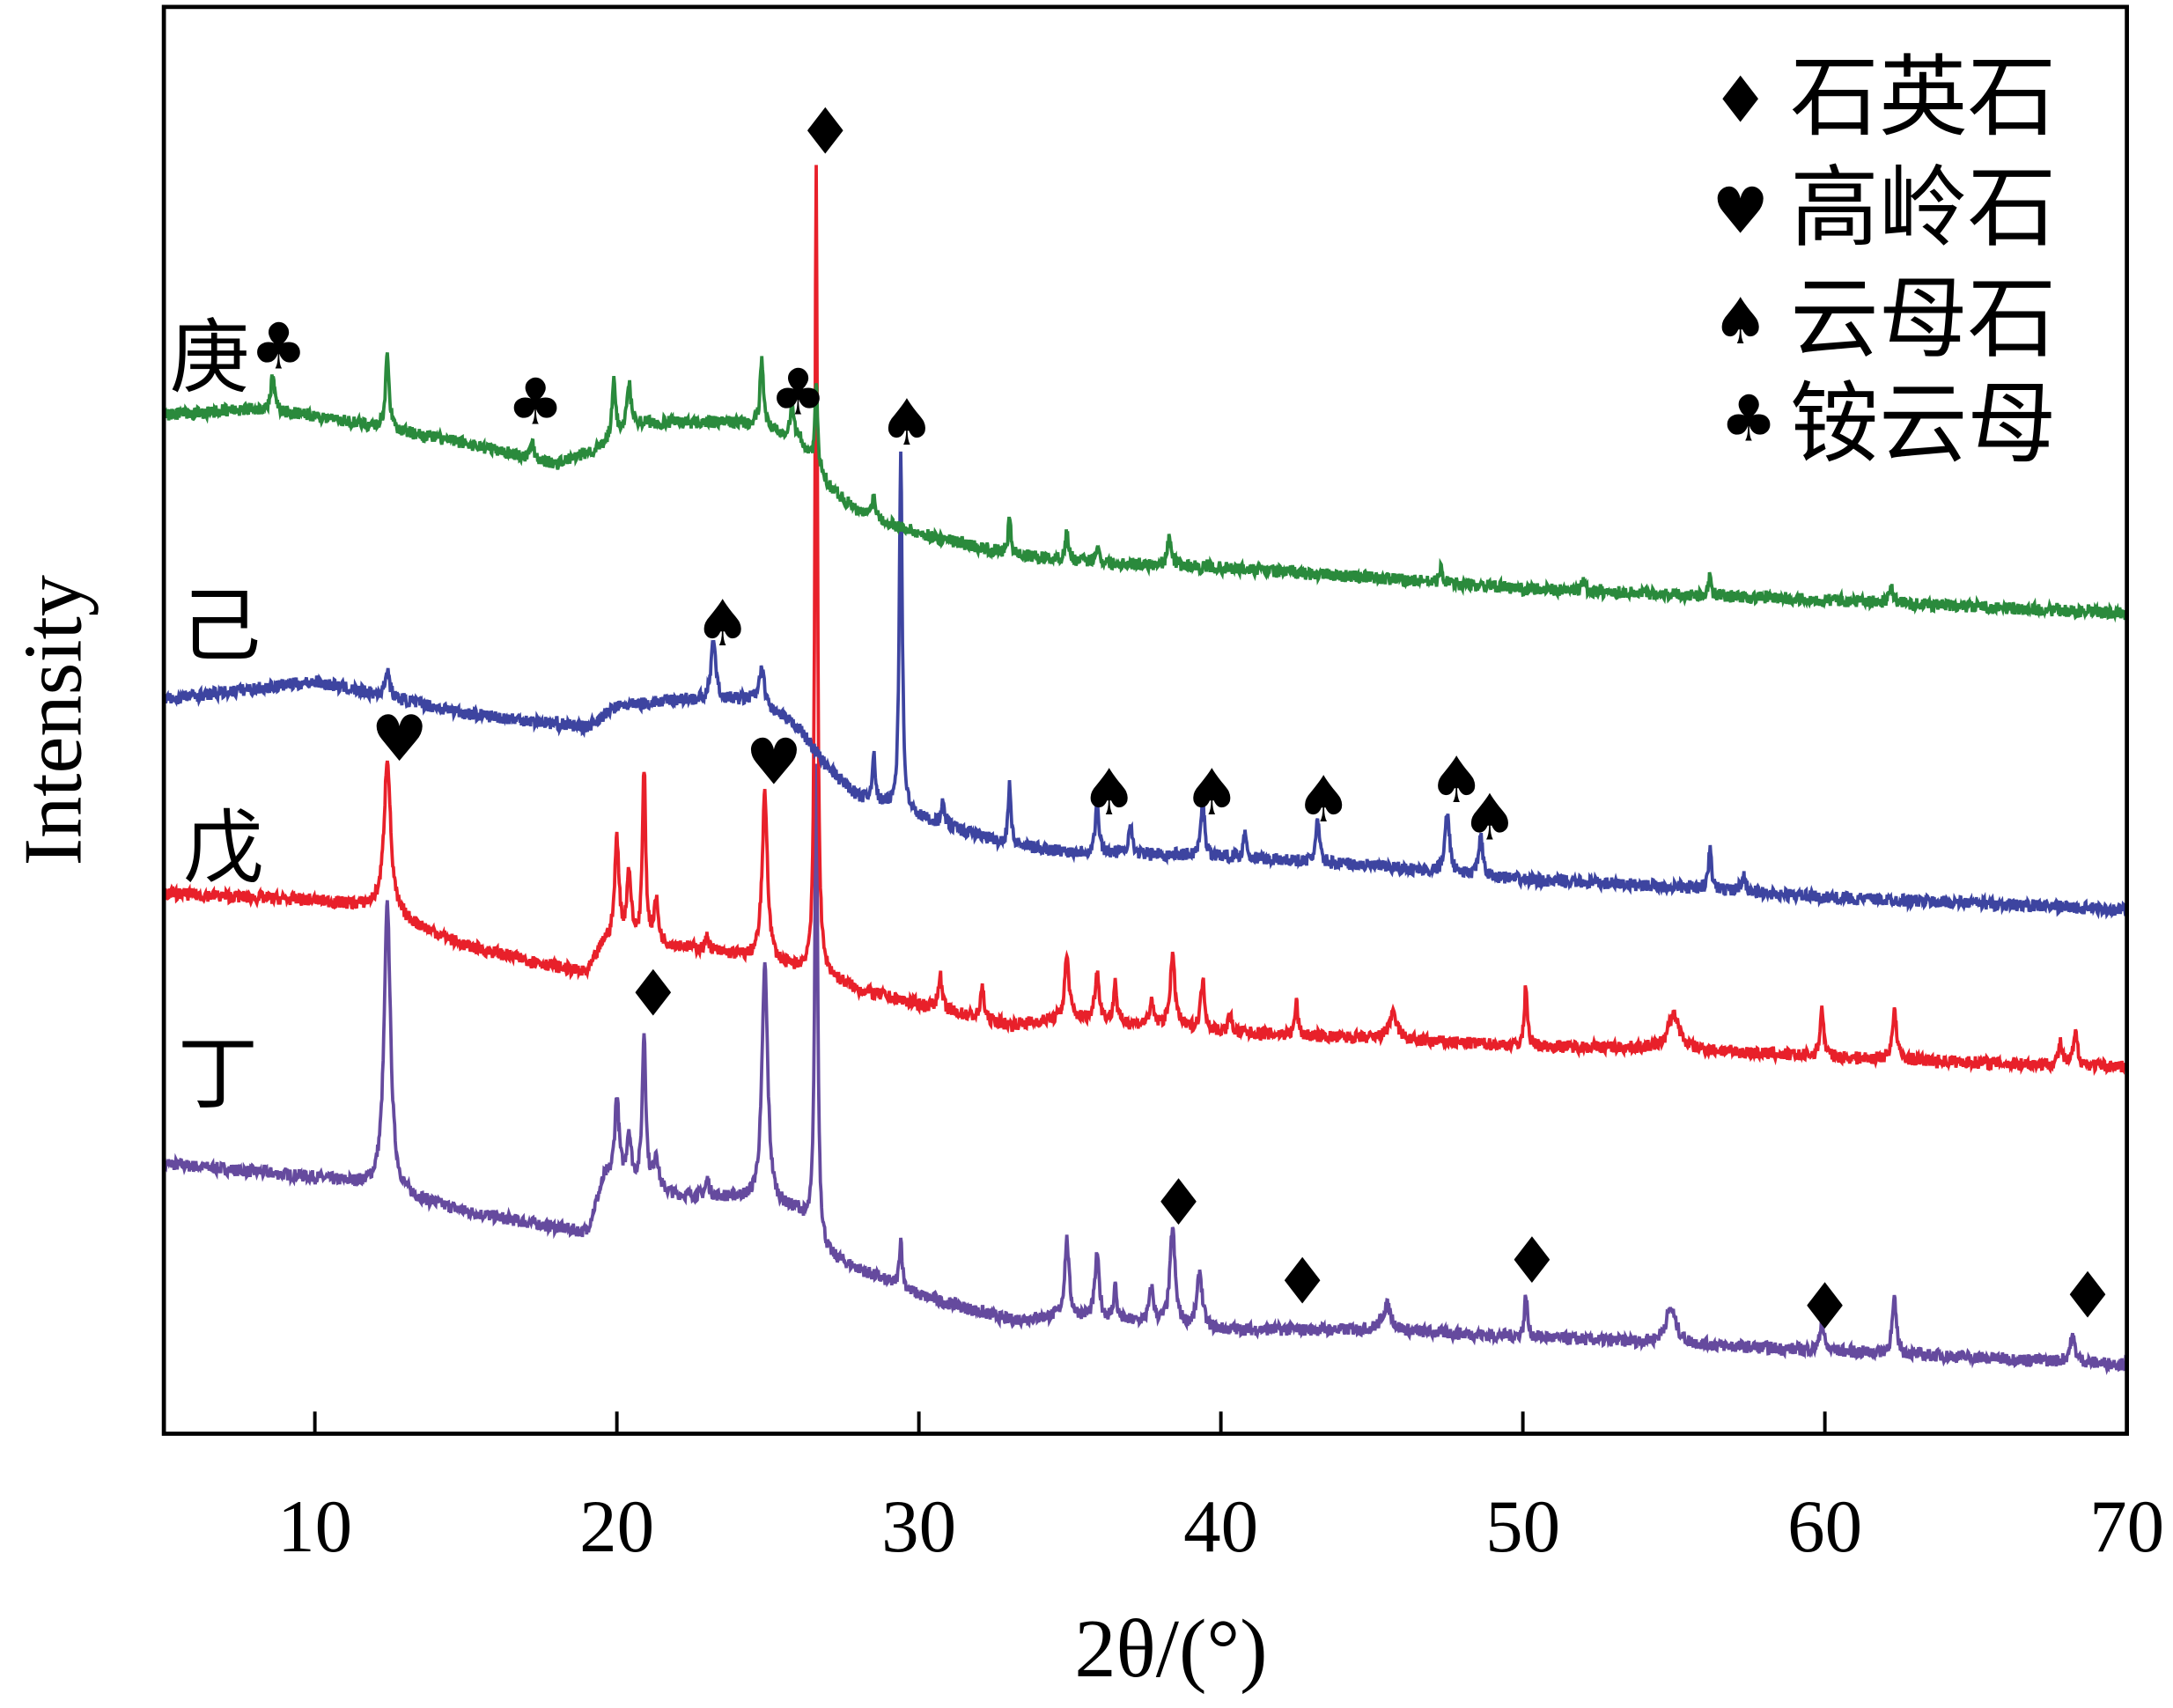 The image size is (2173, 1708). What do you see at coordinates (53, 720) in the screenshot?
I see `y-axis-title: Intensity` at bounding box center [53, 720].